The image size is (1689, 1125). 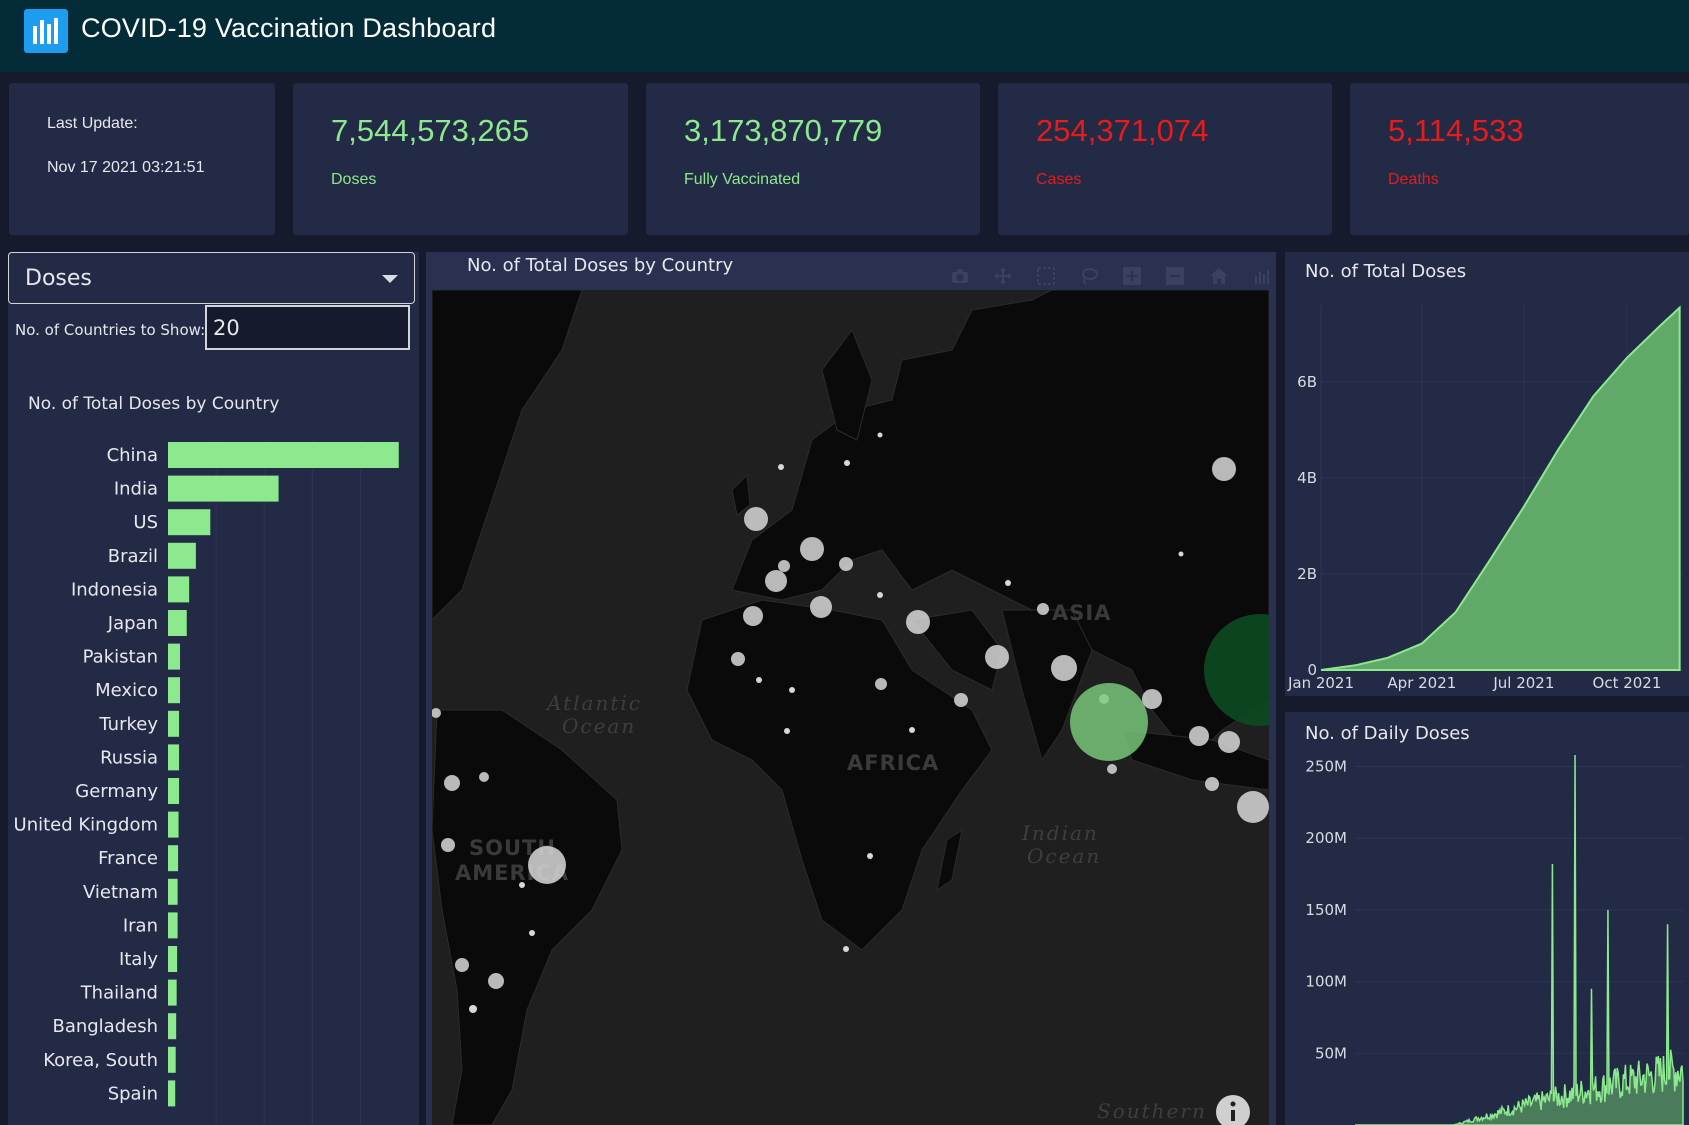 What do you see at coordinates (1047, 685) in the screenshot?
I see `india-land` at bounding box center [1047, 685].